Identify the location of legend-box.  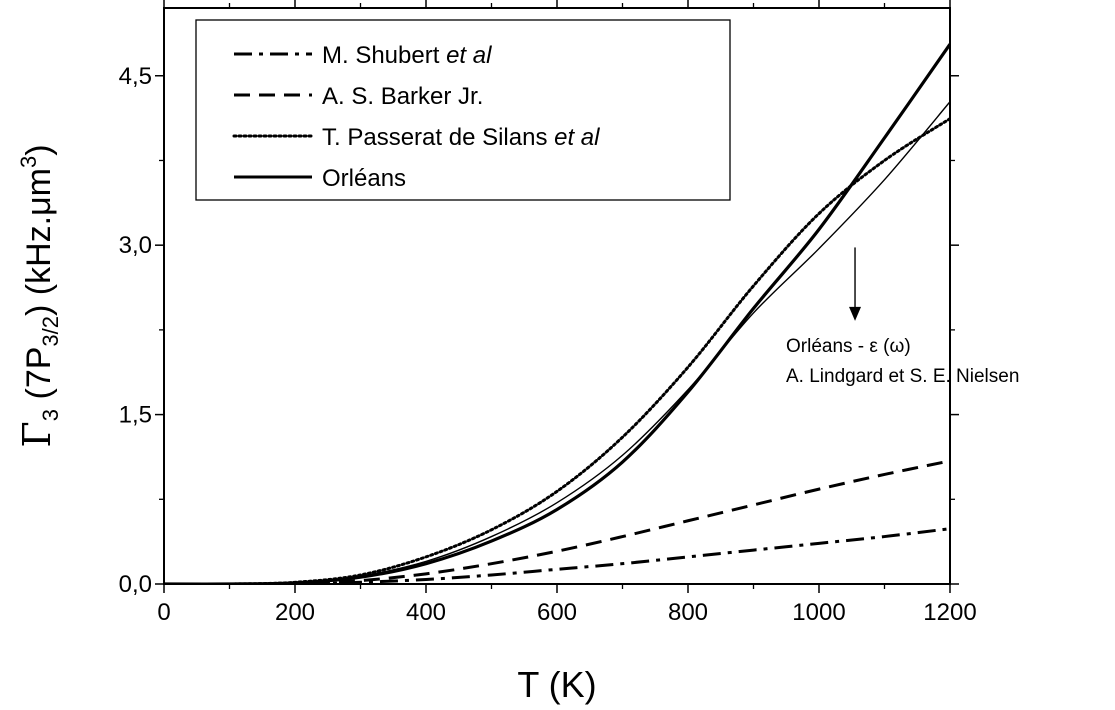
(463, 110).